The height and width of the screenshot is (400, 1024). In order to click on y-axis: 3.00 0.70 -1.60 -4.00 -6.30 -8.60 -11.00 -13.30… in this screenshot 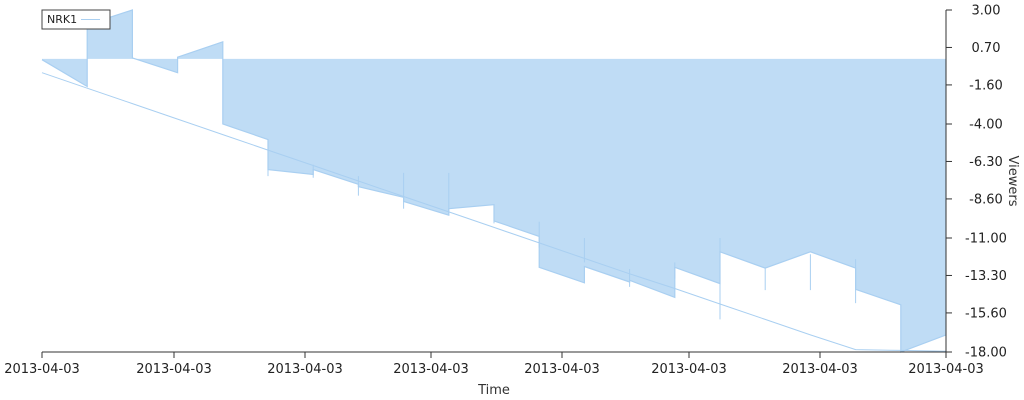, I will do `click(976, 182)`.